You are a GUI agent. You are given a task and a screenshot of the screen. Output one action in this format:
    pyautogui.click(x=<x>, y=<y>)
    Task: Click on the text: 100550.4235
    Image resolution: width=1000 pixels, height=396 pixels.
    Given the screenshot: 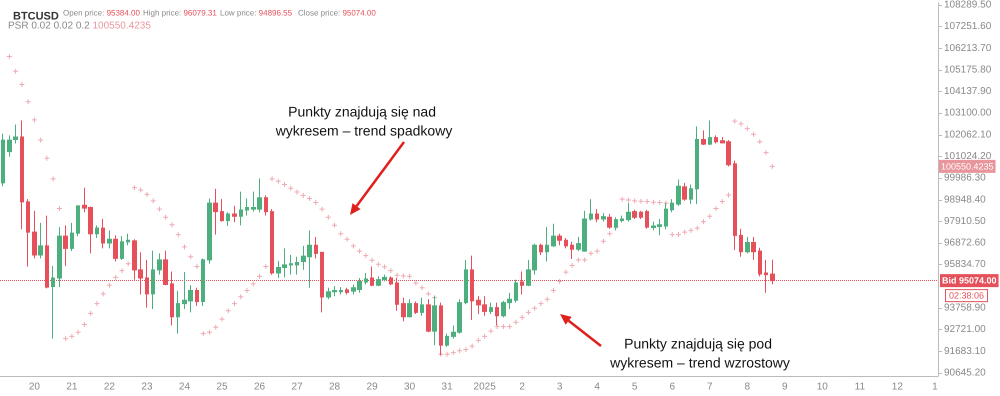 What is the action you would take?
    pyautogui.click(x=967, y=166)
    